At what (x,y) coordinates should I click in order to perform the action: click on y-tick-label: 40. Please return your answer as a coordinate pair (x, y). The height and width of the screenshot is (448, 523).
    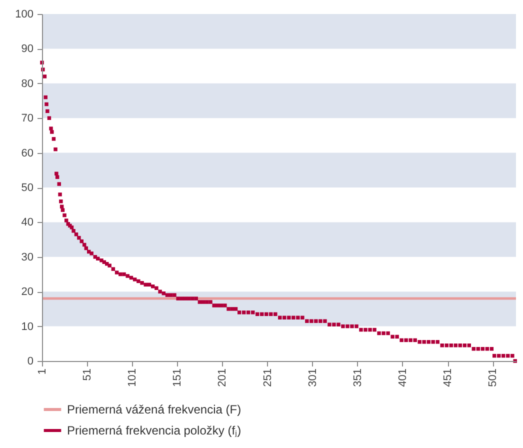
    Looking at the image, I should click on (27, 222).